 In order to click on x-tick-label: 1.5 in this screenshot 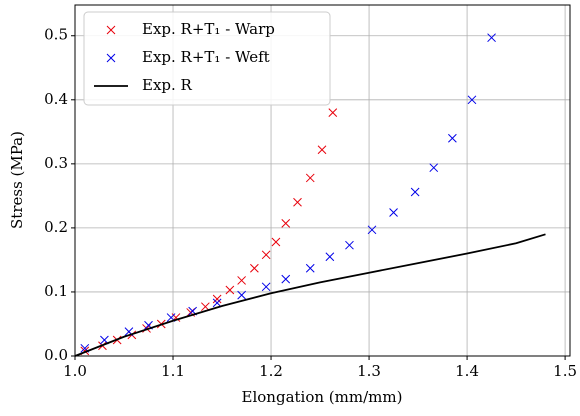, I will do `click(565, 371)`.